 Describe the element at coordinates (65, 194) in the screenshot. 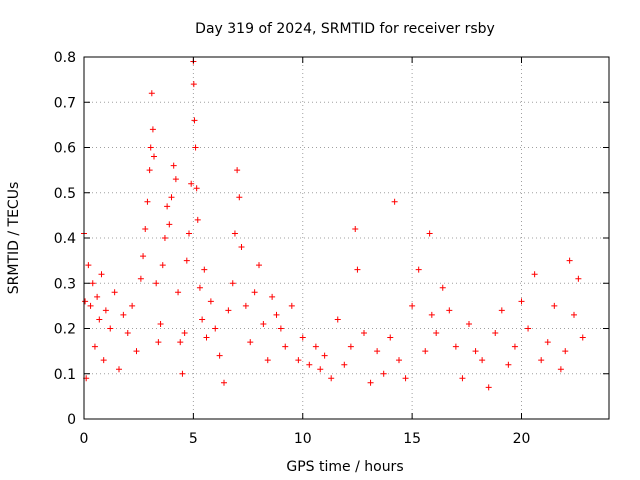

I see `y-tick-label: 0.5` at that location.